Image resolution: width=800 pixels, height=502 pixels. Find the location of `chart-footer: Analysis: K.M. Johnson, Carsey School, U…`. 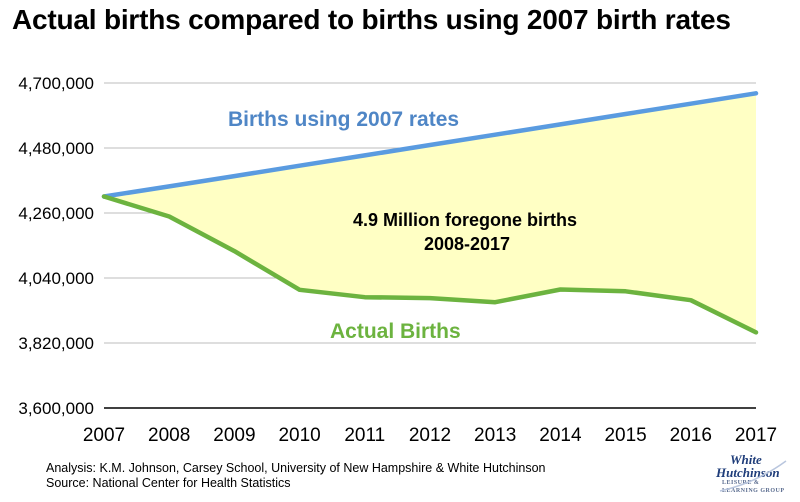

chart-footer: Analysis: K.M. Johnson, Carsey School, U… is located at coordinates (296, 476).